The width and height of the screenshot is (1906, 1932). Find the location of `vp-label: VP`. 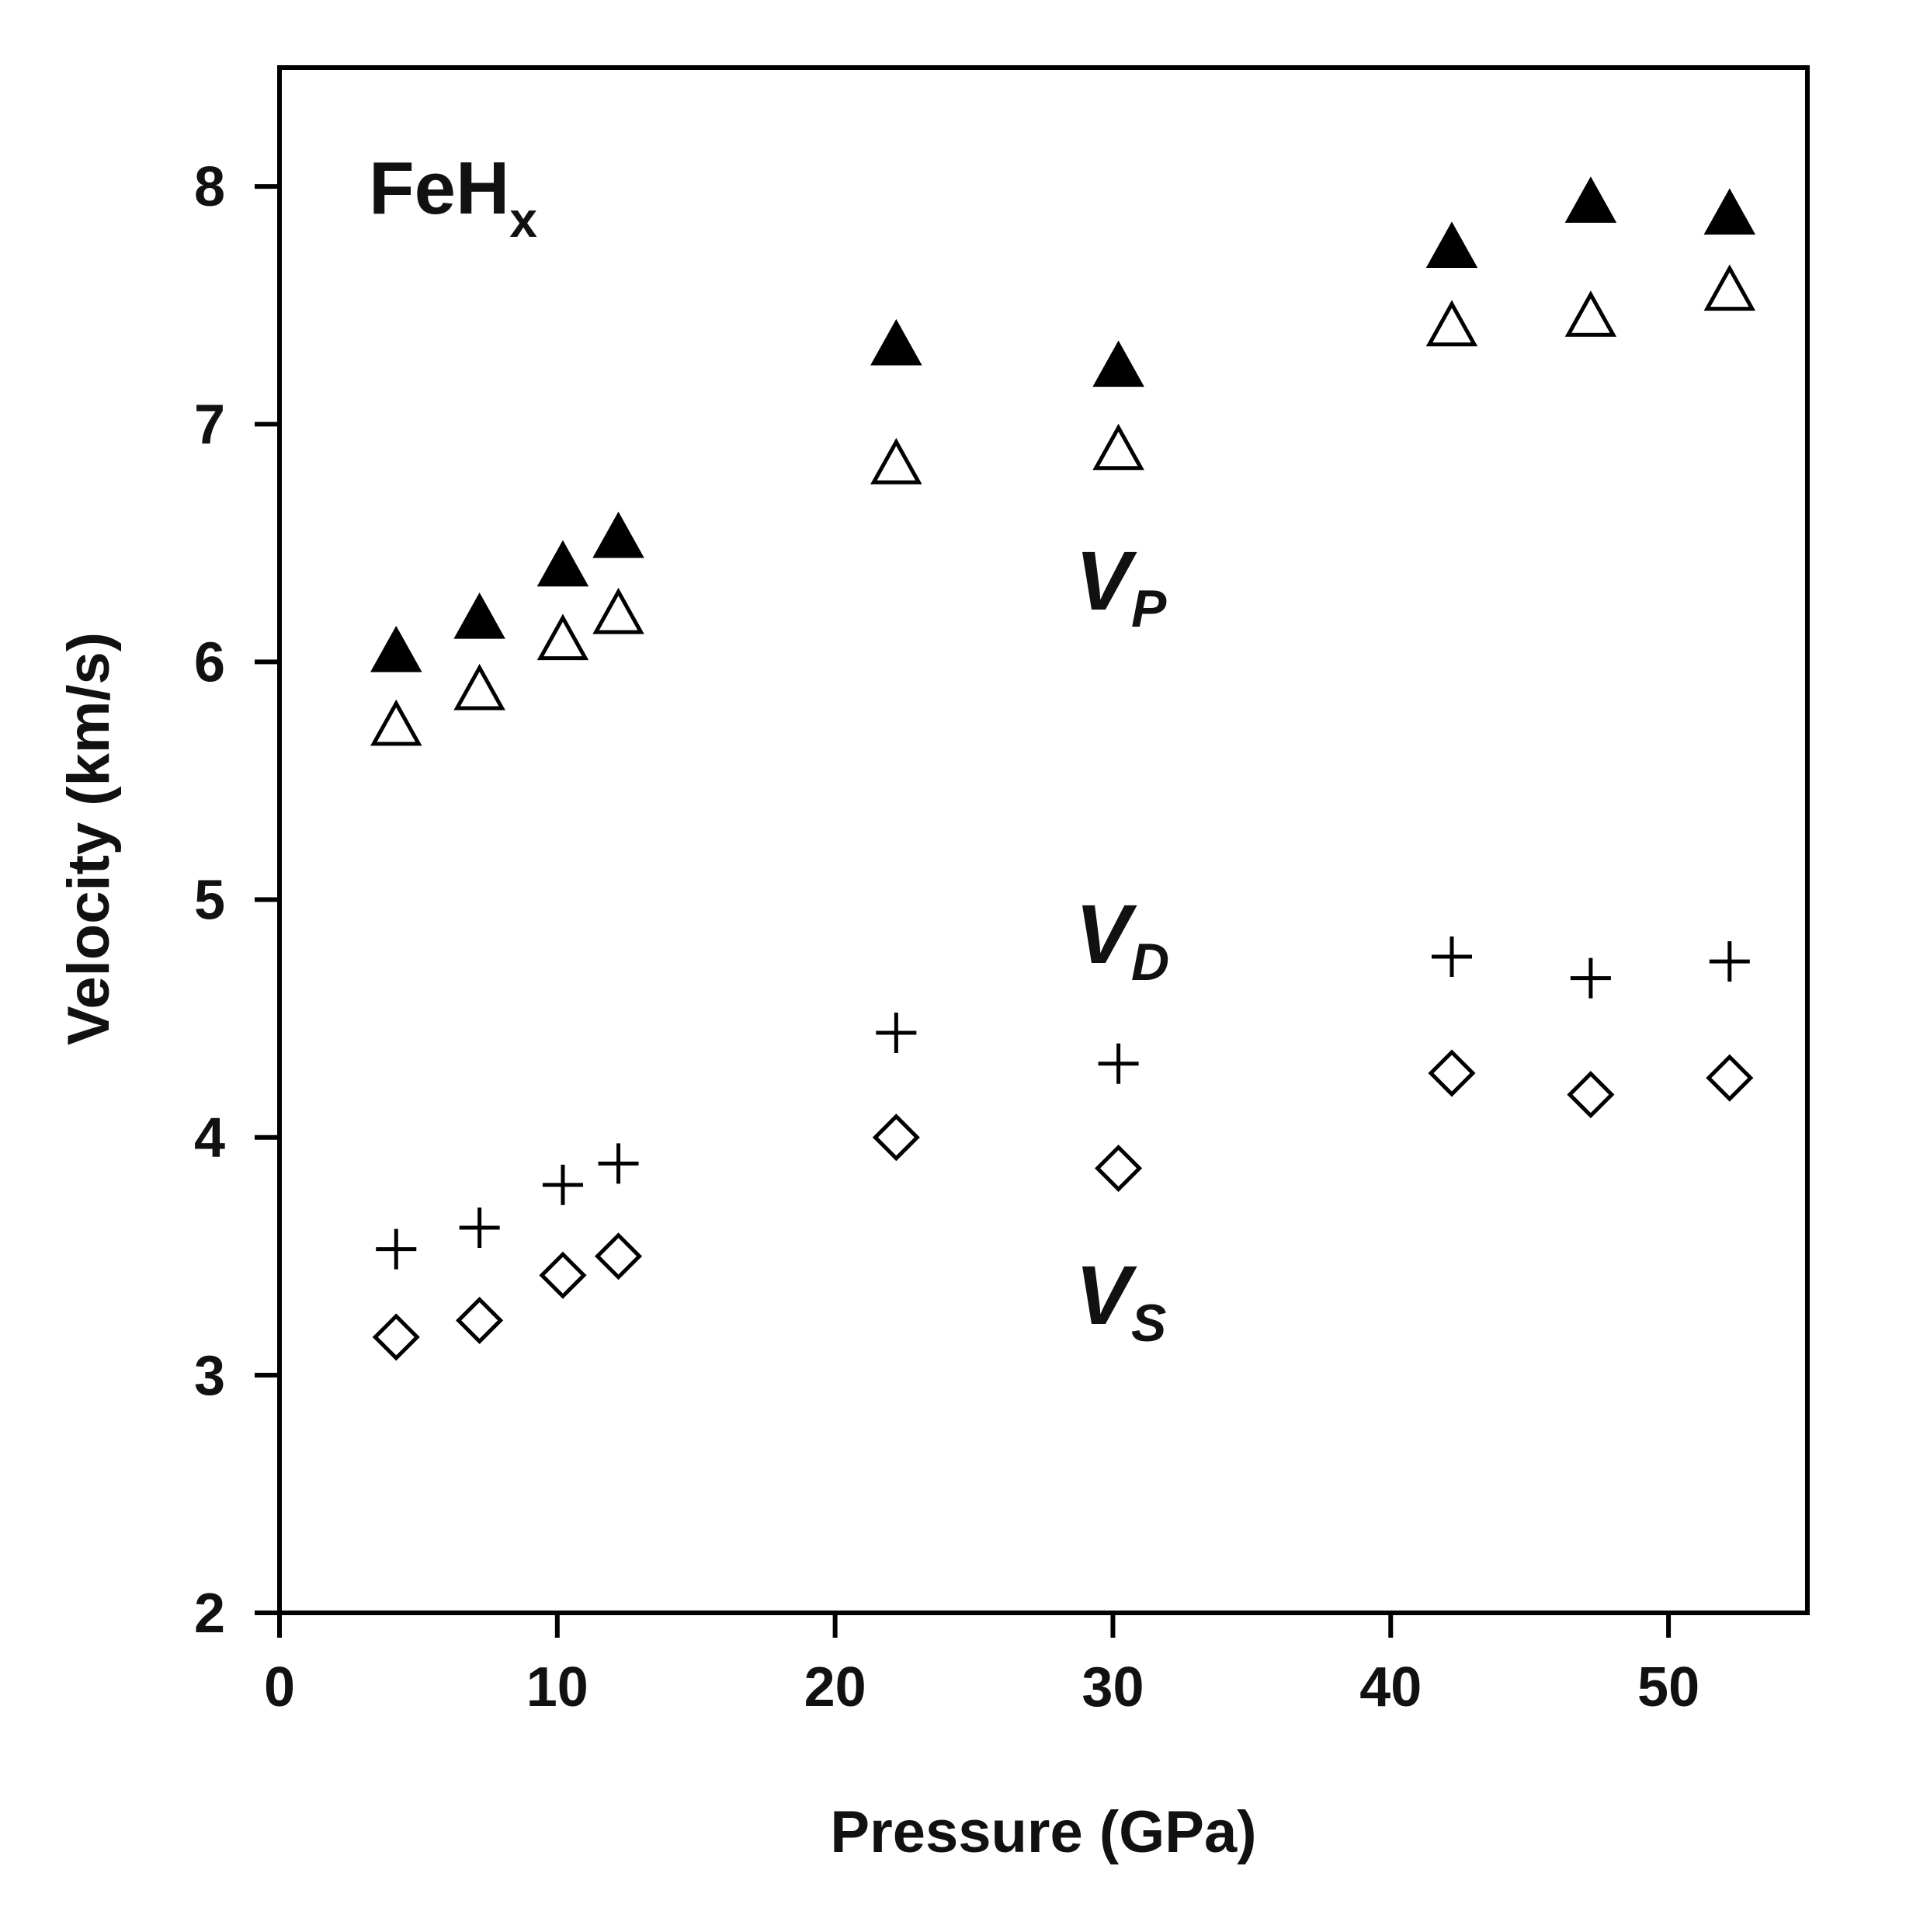

vp-label: VP is located at coordinates (1121, 585).